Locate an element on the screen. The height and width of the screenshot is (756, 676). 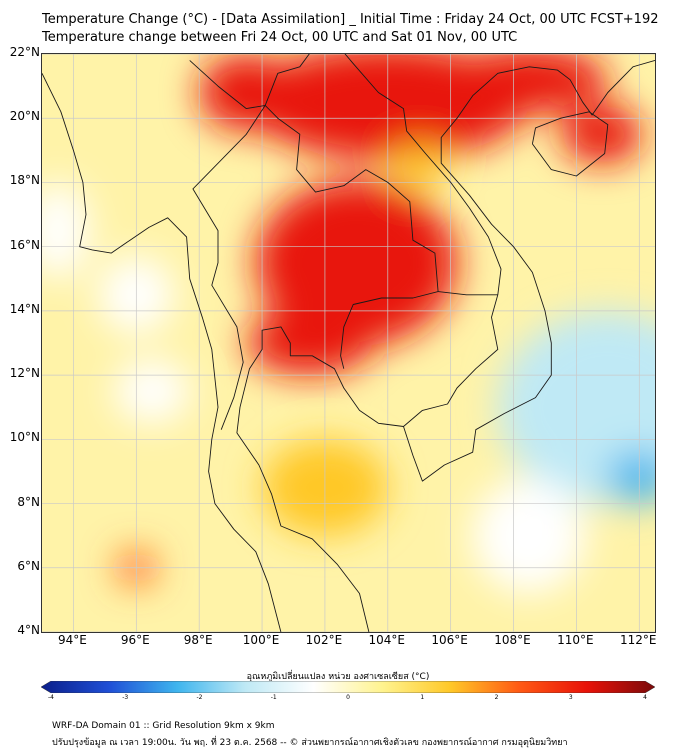
longitude-label: 100°E is located at coordinates (261, 640).